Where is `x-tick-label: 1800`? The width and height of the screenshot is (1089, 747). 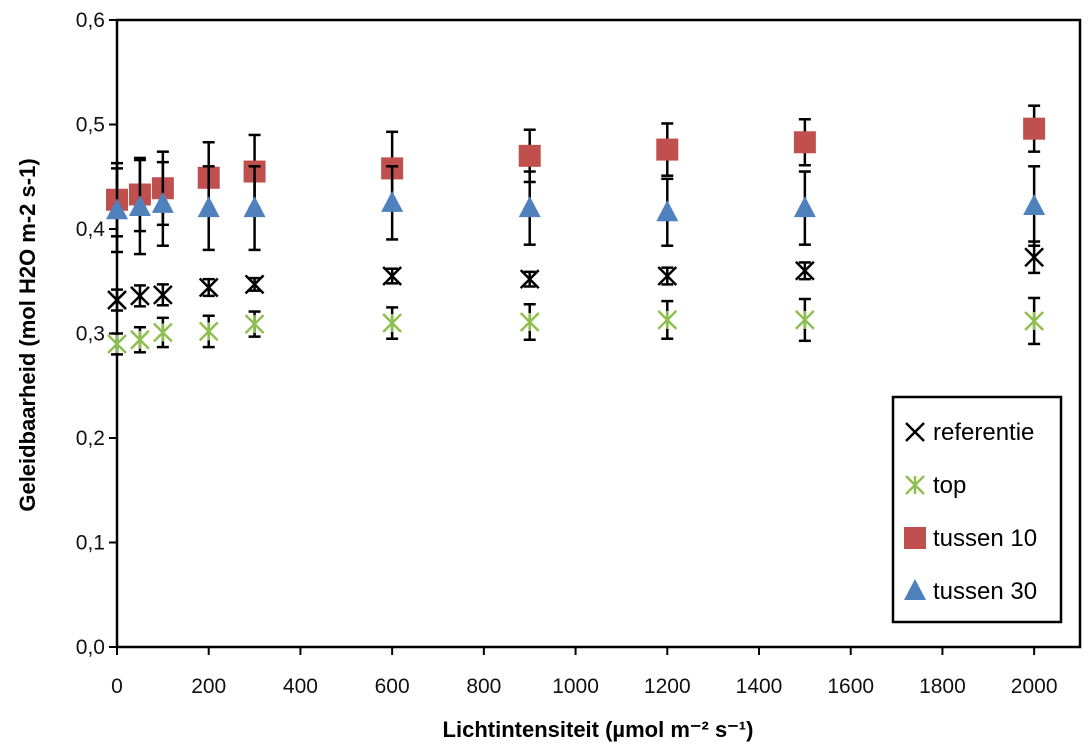
x-tick-label: 1800 is located at coordinates (942, 686).